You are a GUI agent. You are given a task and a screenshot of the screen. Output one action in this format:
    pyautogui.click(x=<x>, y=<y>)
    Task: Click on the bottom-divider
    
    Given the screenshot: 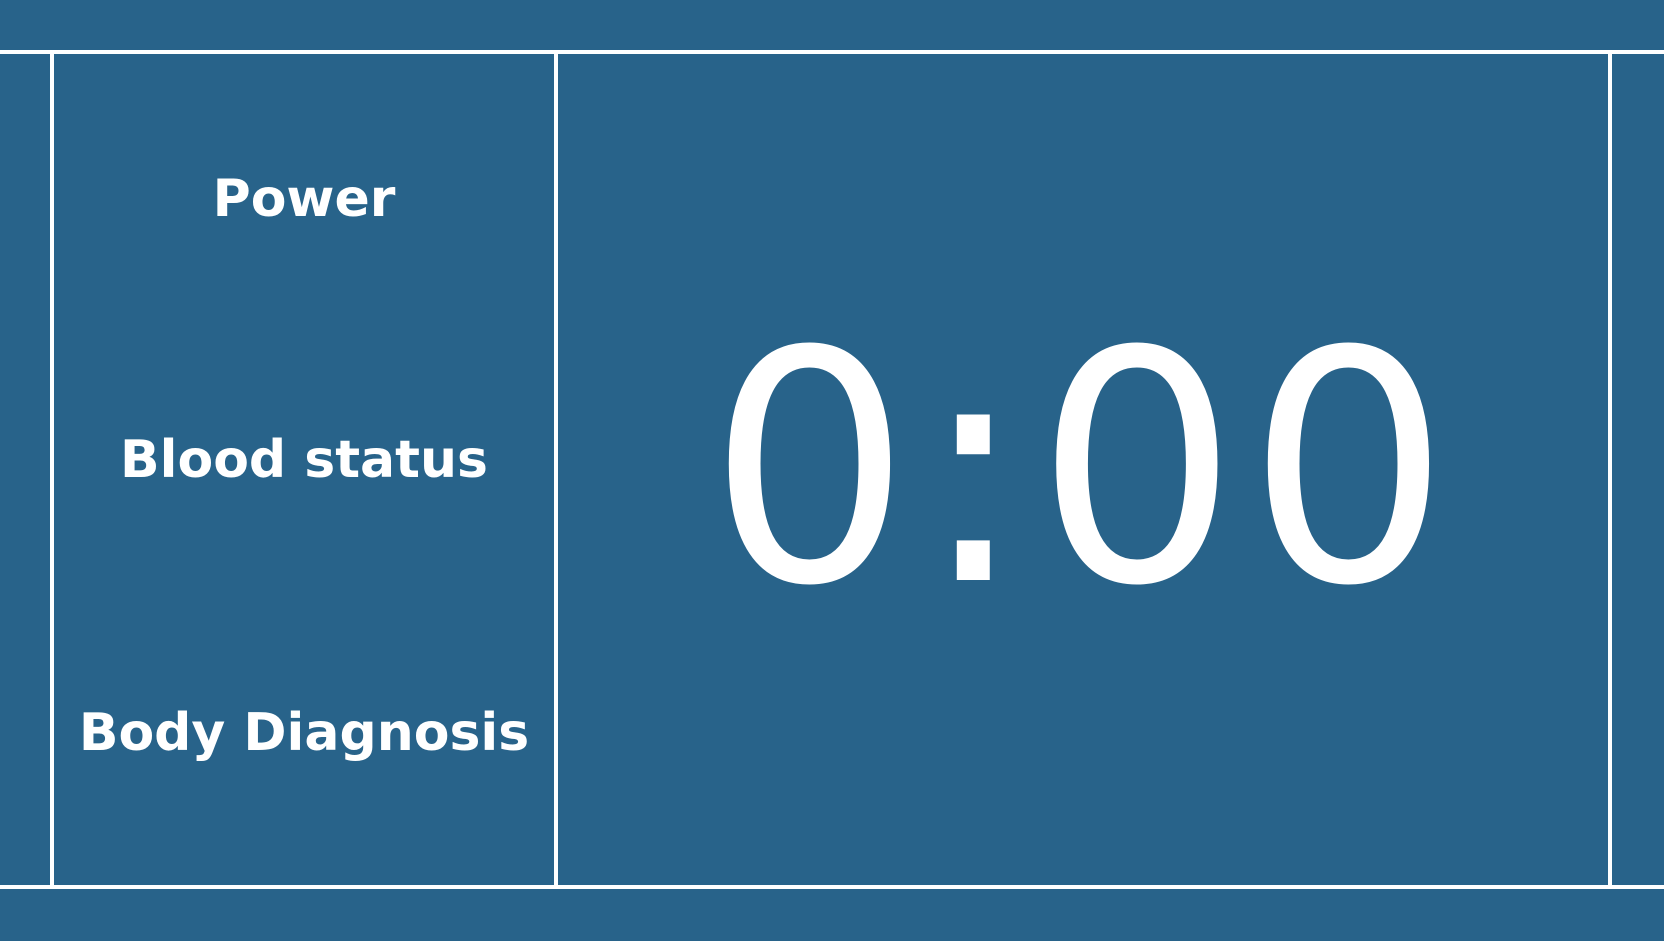 What is the action you would take?
    pyautogui.click(x=832, y=887)
    